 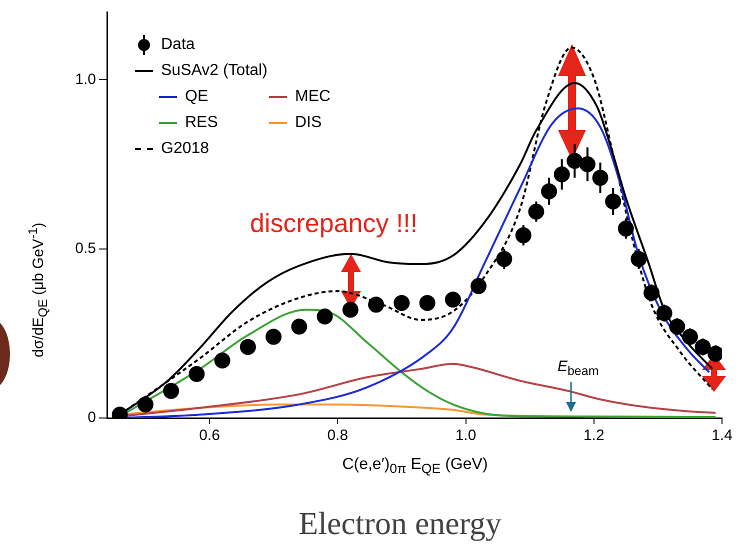 I want to click on y-tick-label: 1.0, so click(x=85, y=79).